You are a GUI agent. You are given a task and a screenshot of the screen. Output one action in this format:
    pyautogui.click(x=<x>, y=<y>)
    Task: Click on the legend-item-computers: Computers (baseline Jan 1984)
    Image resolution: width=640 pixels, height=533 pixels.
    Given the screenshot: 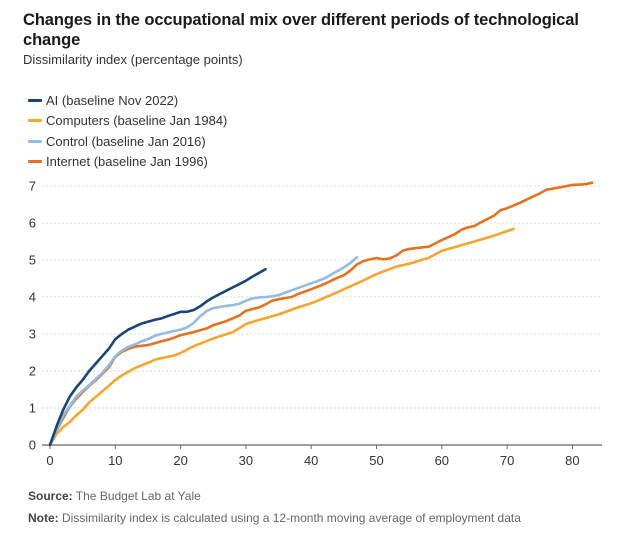 What is the action you would take?
    pyautogui.click(x=127, y=121)
    